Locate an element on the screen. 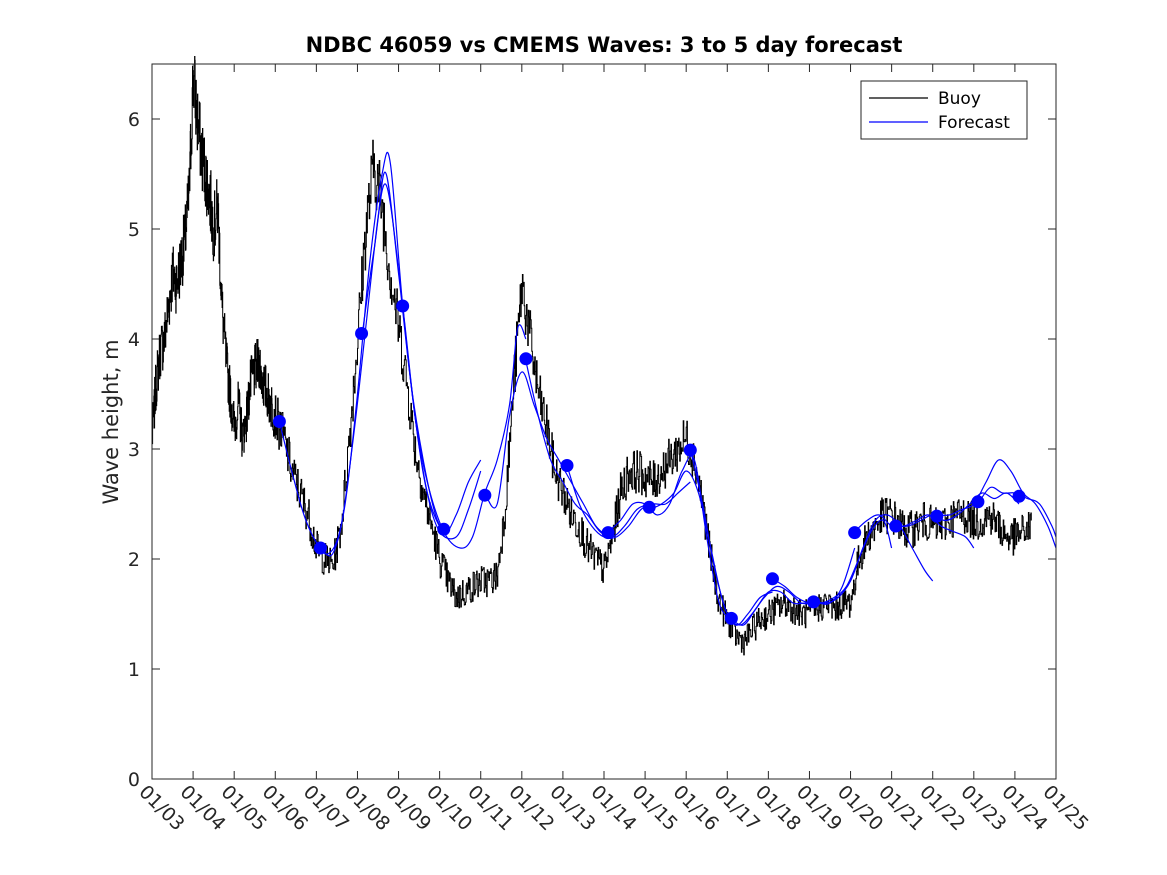 The height and width of the screenshot is (875, 1167). y-tick-label: 4 is located at coordinates (134, 340).